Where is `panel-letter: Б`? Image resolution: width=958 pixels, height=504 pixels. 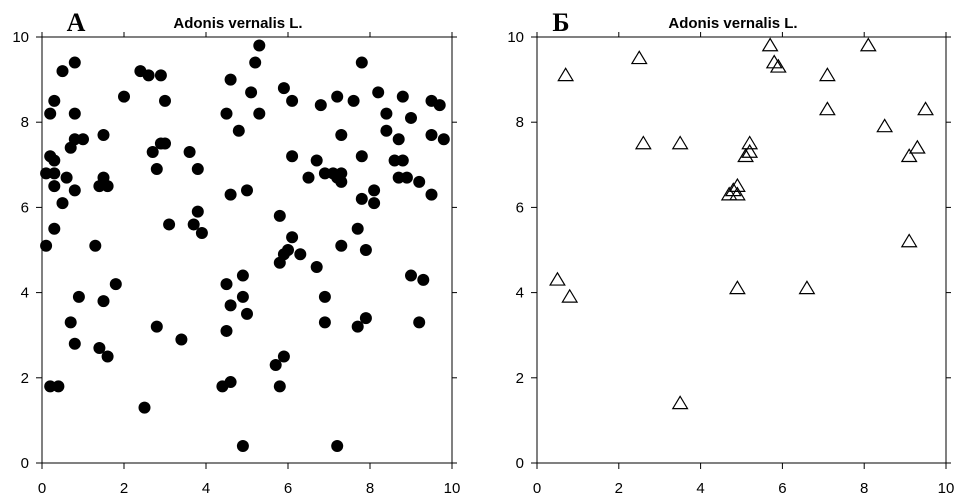 panel-letter: Б is located at coordinates (560, 22).